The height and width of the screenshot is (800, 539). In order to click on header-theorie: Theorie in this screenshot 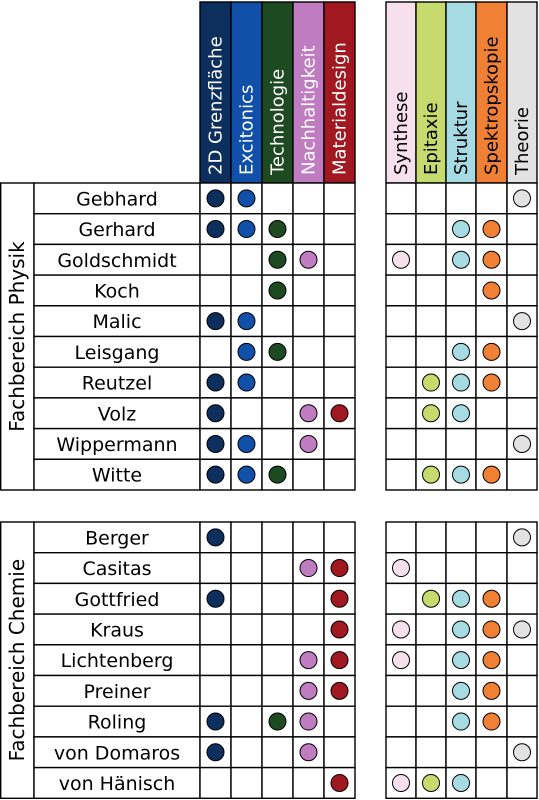, I will do `click(522, 92)`.